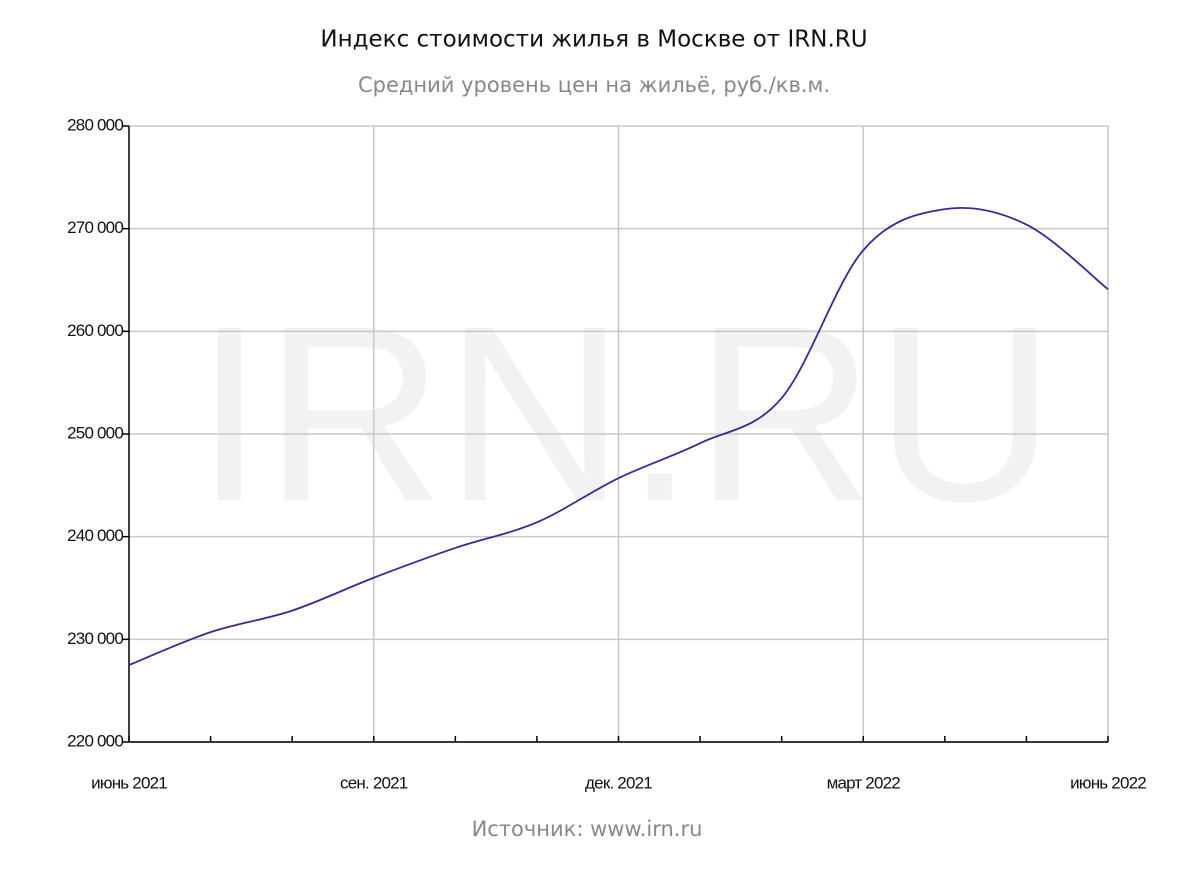  I want to click on y-tick-label: 280 000, so click(95, 124).